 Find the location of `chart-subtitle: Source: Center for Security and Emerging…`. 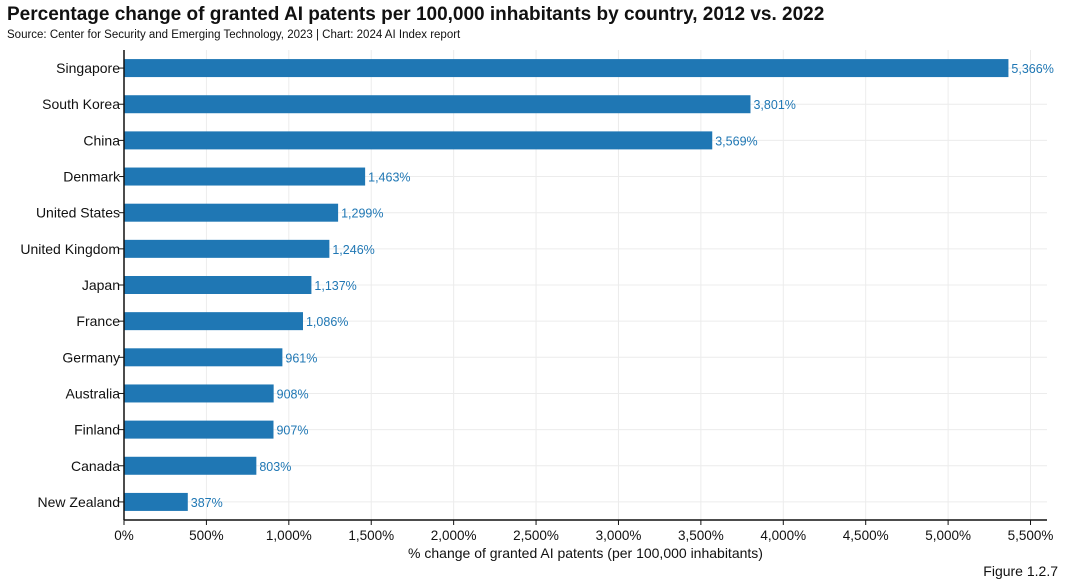

chart-subtitle: Source: Center for Security and Emerging… is located at coordinates (234, 35).